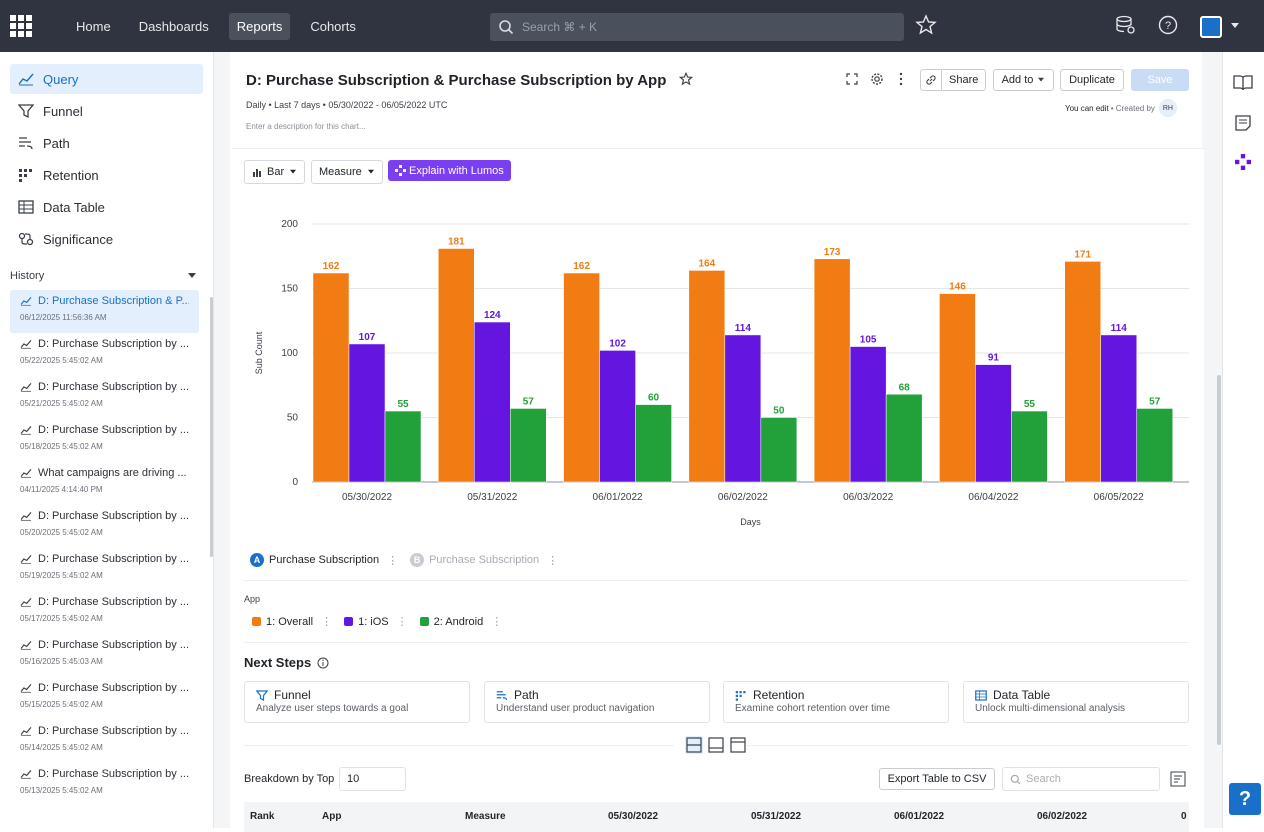 This screenshot has height=832, width=1264. I want to click on add-to-button: Add to, so click(1023, 80).